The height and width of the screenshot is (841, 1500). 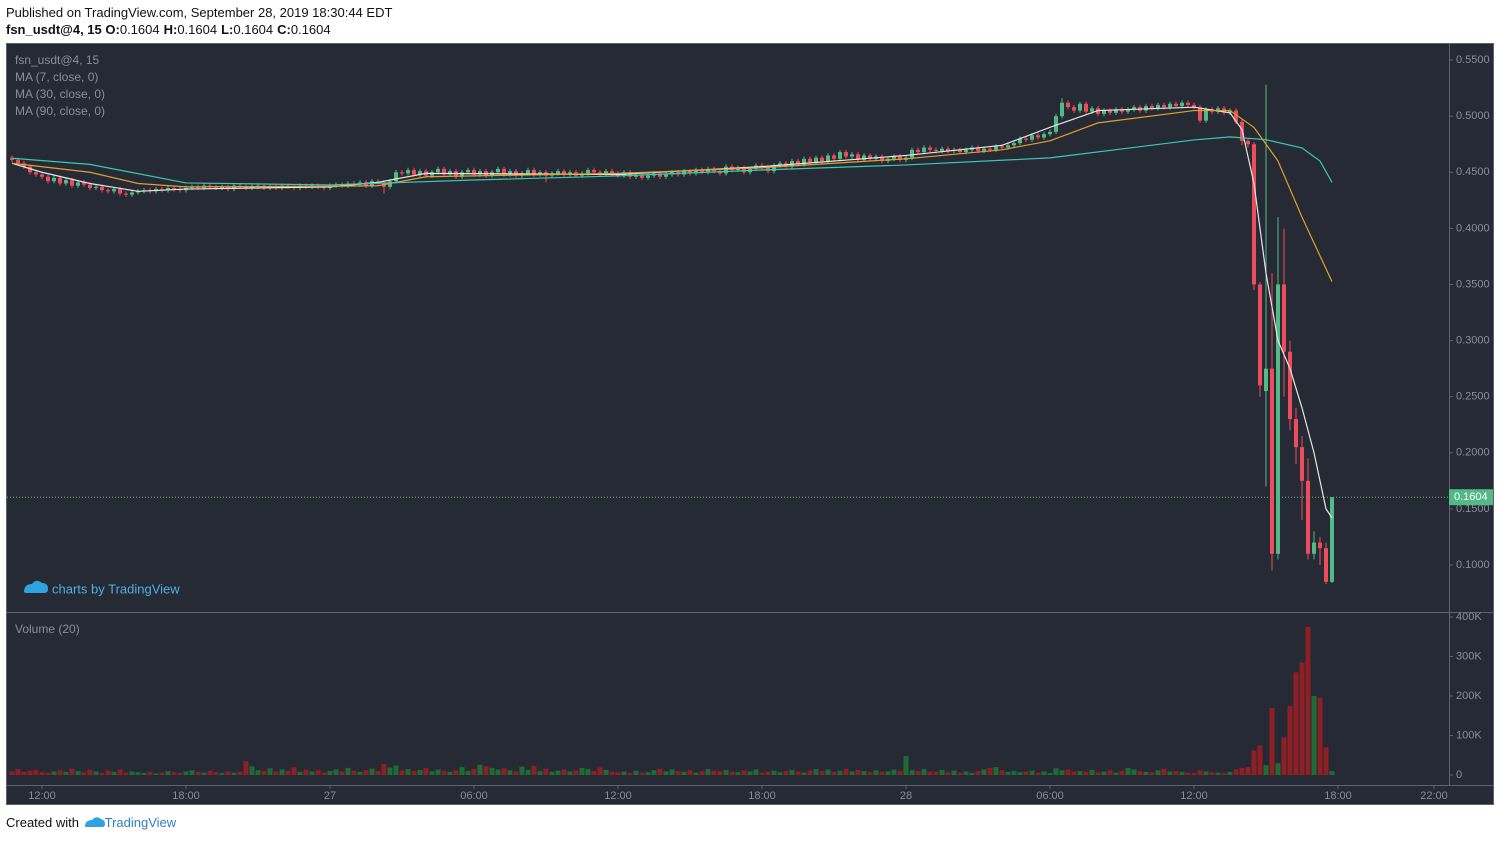 What do you see at coordinates (1469, 696) in the screenshot?
I see `volume-tick-label: 200K` at bounding box center [1469, 696].